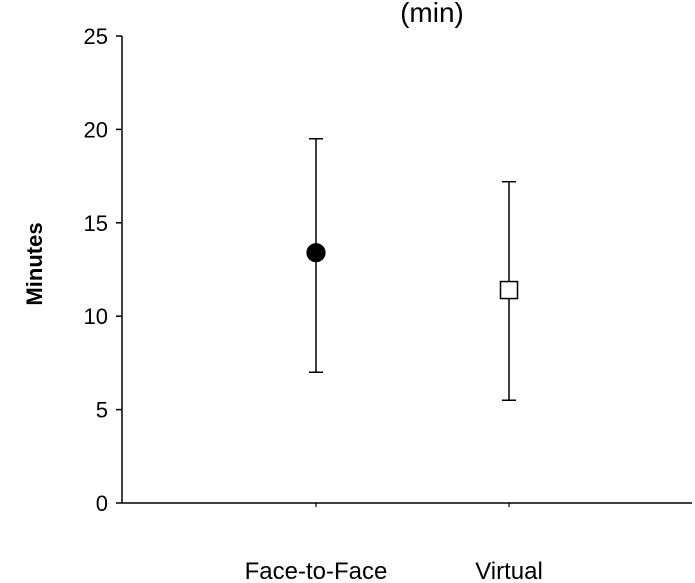  I want to click on y-axis-label: Minutes, so click(34, 263).